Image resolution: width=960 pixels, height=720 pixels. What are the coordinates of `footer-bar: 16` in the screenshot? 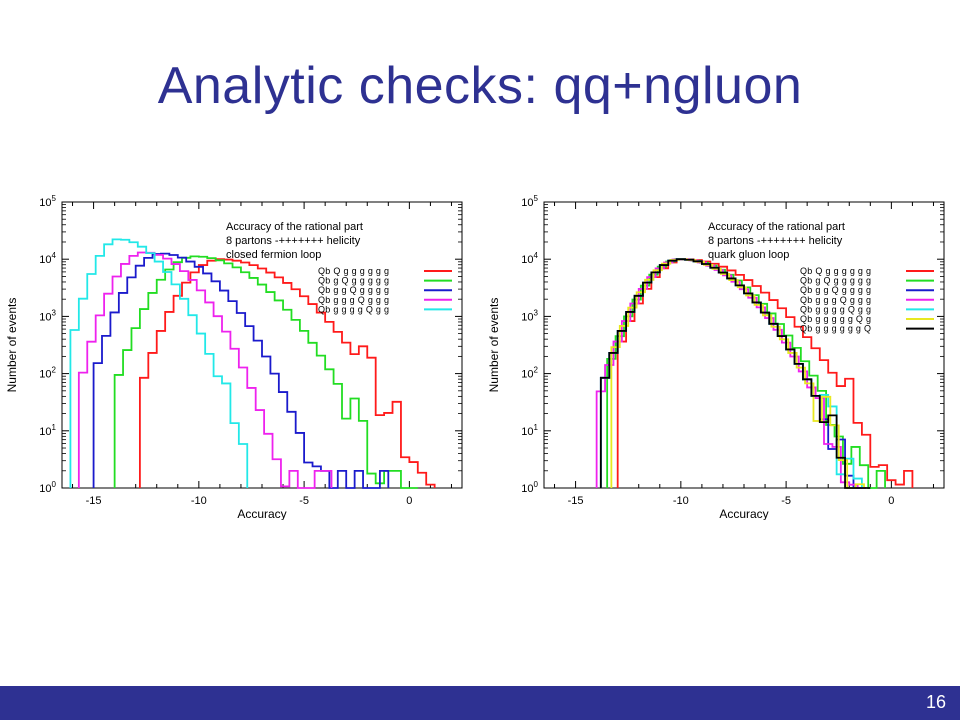 It's located at (480, 703).